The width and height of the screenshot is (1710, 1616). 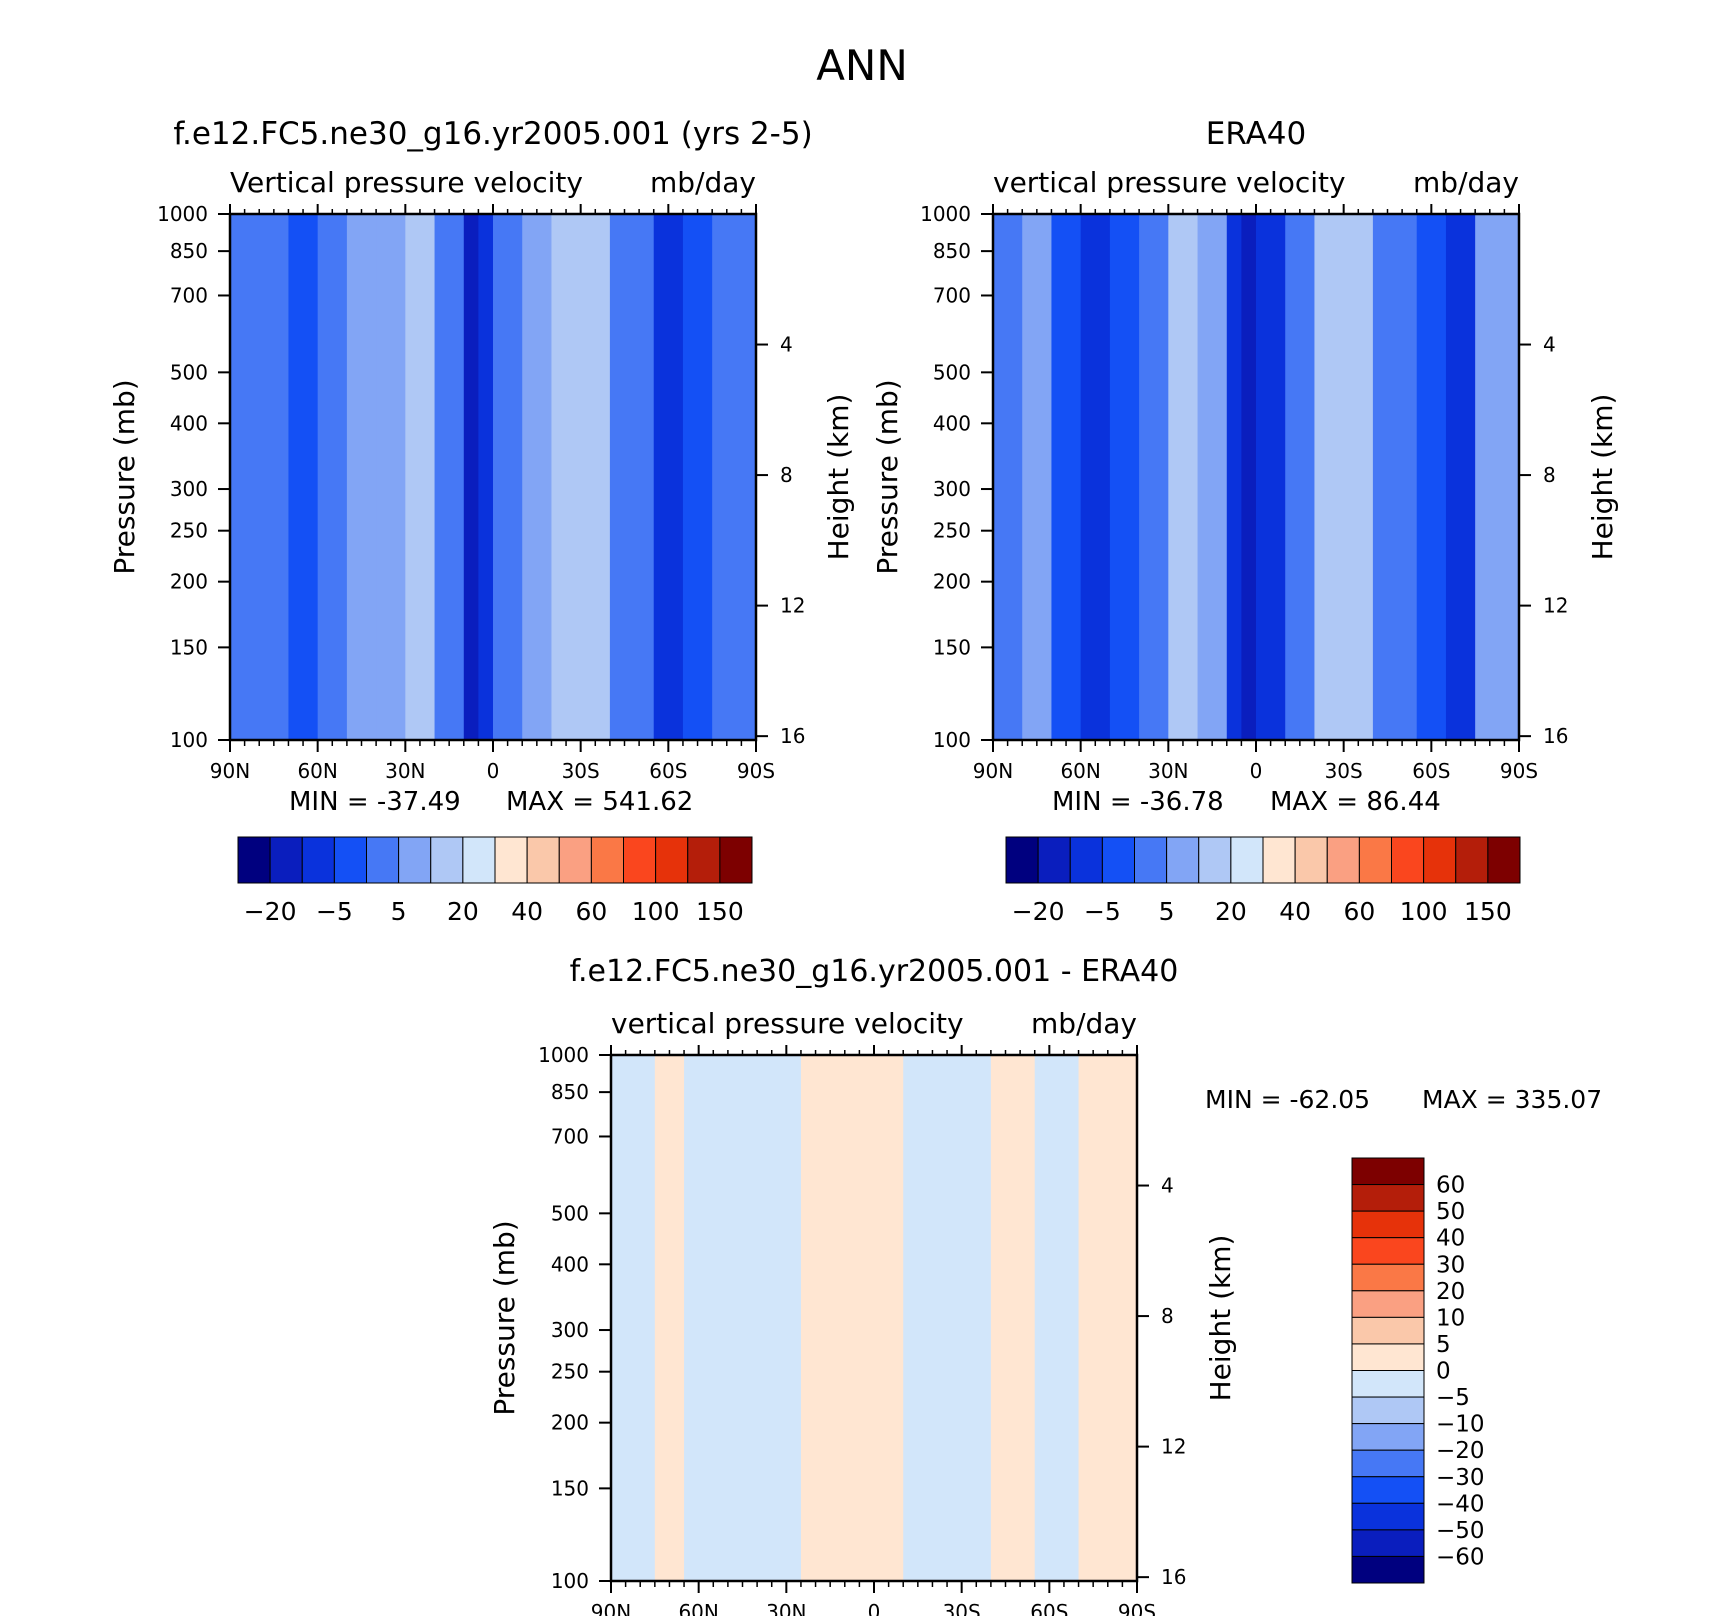 I want to click on obs-colorbar-label: 5, so click(x=1167, y=911).